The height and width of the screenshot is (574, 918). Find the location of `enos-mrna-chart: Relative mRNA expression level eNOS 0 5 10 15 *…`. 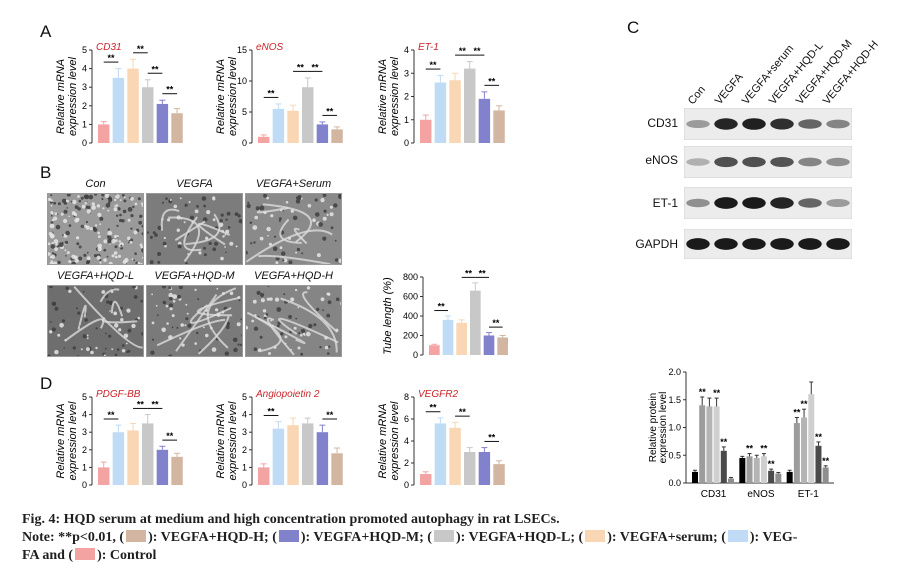

enos-mrna-chart: Relative mRNA expression level eNOS 0 5 10 15 *… is located at coordinates (279, 95).